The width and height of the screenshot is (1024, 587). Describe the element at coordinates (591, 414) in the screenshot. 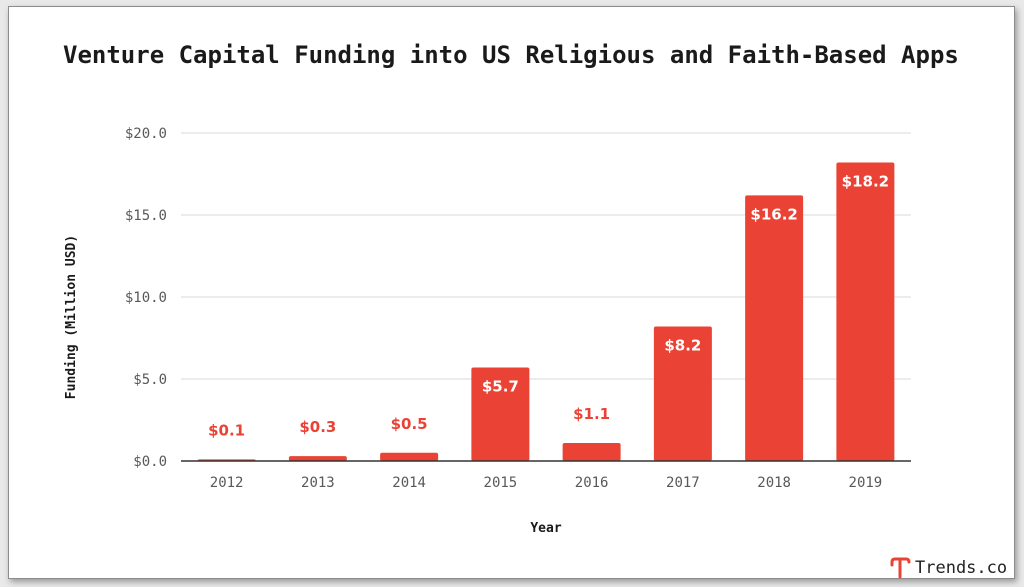

I see `data-label: $1.1` at that location.